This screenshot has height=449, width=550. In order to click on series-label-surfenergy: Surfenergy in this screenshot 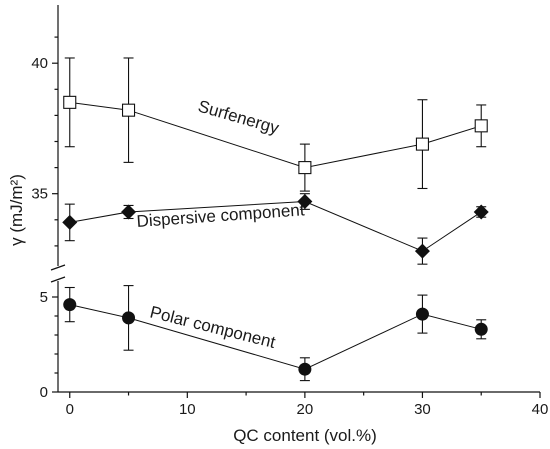, I will do `click(239, 117)`.